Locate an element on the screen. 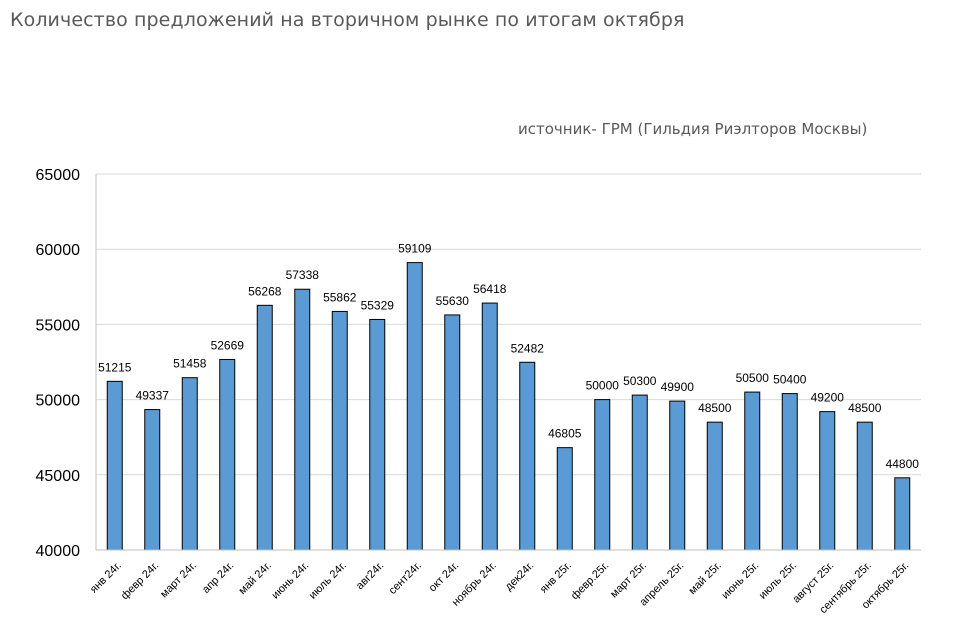 This screenshot has height=636, width=953. x-tick-label: окт 24г. is located at coordinates (444, 577).